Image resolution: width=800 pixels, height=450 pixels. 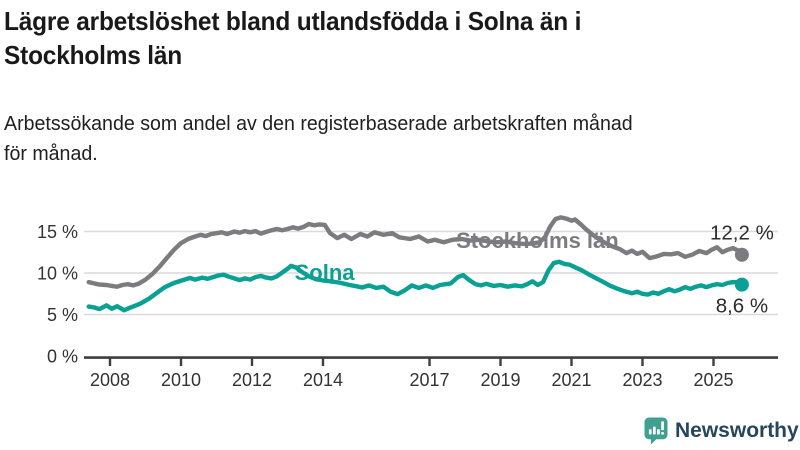 I want to click on x-tick-label-2010: 2010, so click(x=181, y=380).